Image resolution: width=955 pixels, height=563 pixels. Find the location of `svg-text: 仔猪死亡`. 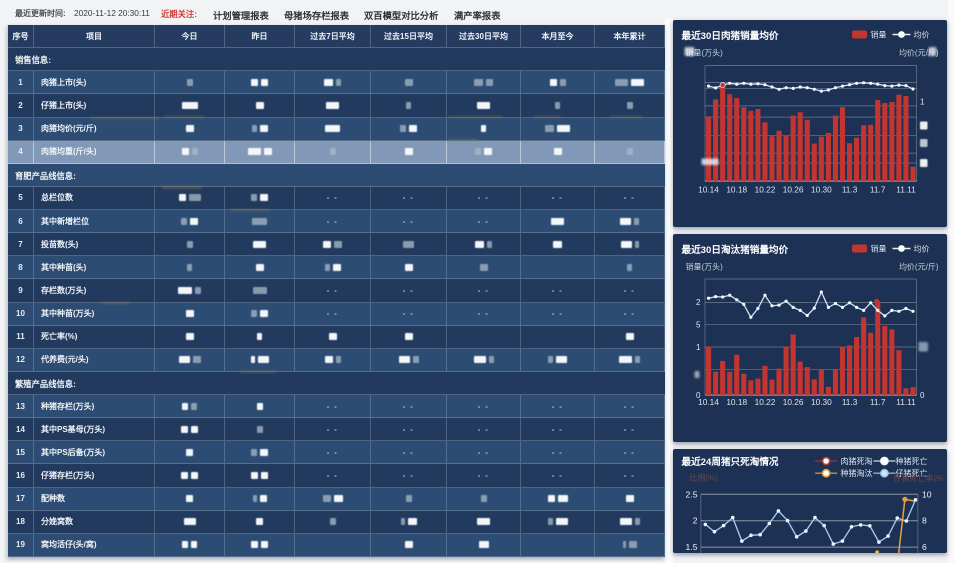

svg-text: 仔猪死亡 is located at coordinates (911, 473).